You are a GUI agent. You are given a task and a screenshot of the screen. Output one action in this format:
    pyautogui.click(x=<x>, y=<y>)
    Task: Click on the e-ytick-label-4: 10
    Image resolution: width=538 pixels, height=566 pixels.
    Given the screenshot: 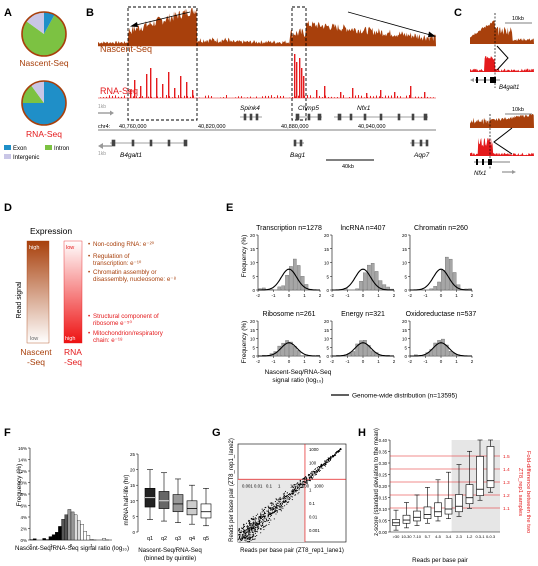 What is the action you would take?
    pyautogui.click(x=327, y=339)
    